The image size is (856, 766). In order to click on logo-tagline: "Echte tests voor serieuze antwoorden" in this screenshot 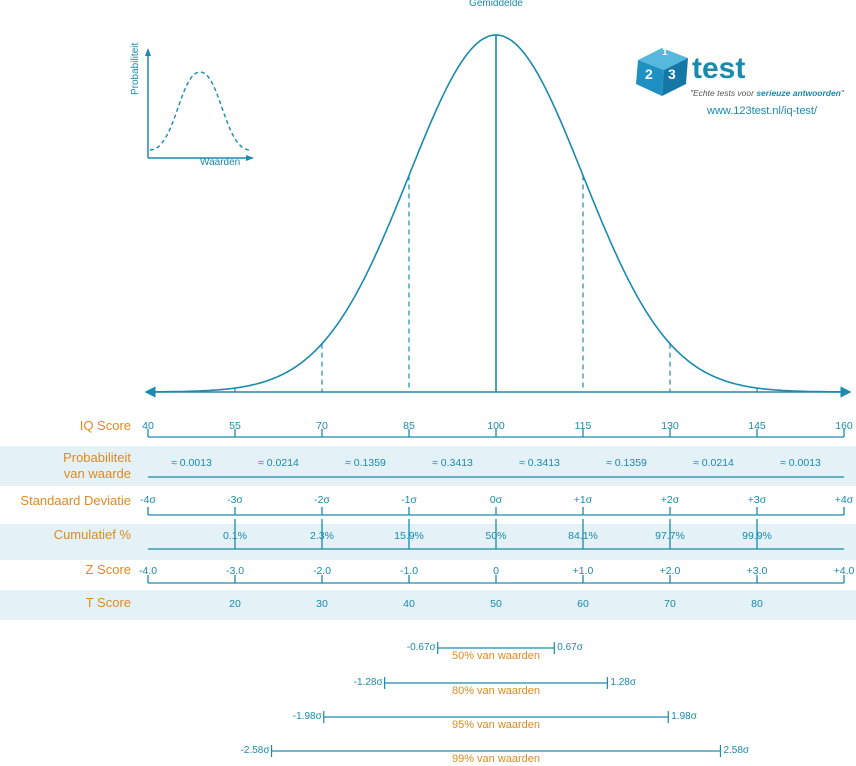, I will do `click(767, 93)`.